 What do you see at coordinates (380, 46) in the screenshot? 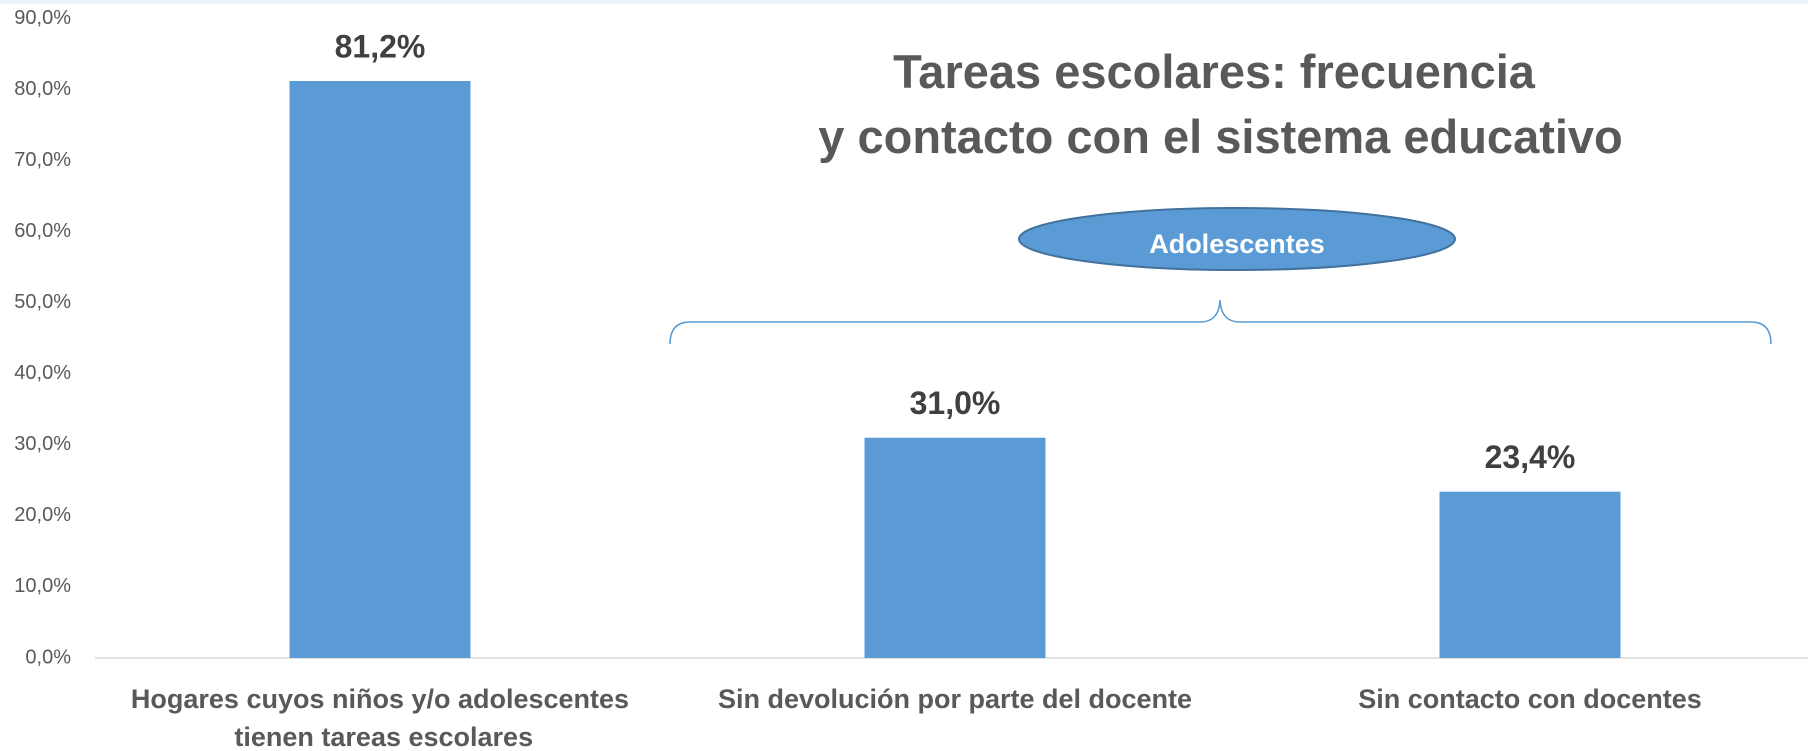
I see `value-label: 81,2%` at bounding box center [380, 46].